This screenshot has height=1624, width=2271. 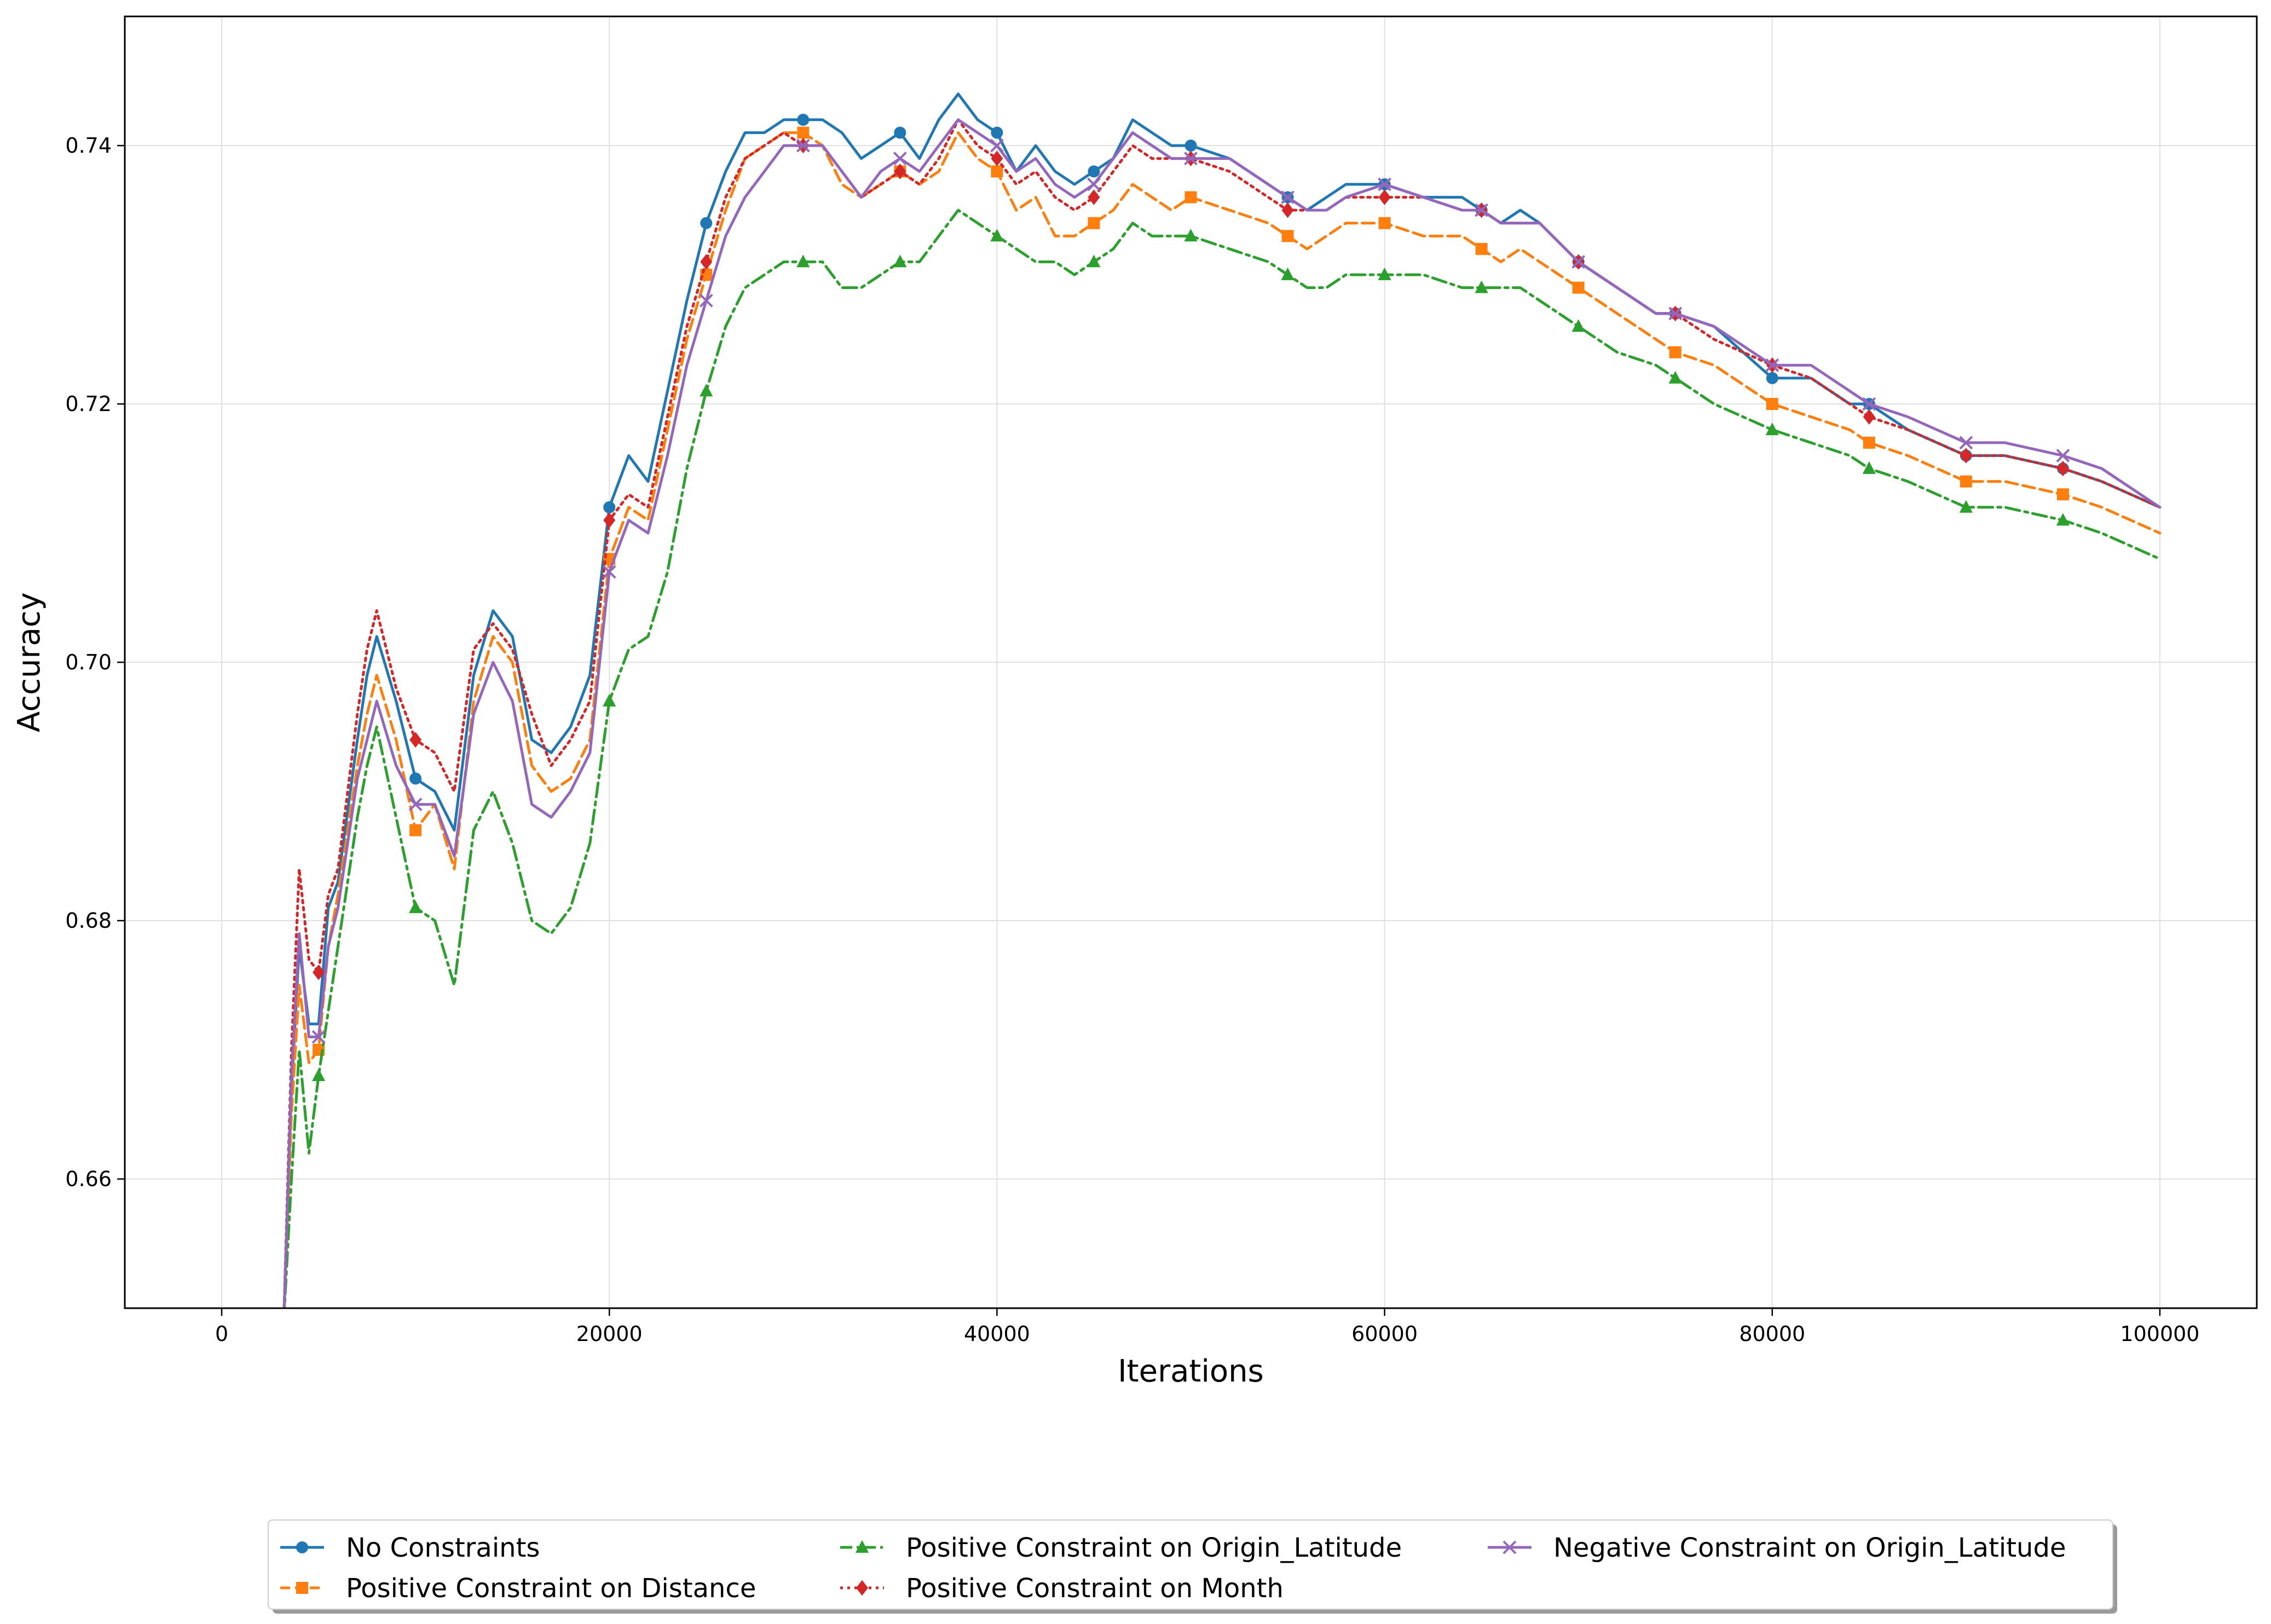 I want to click on x-tick-label: 60000, so click(x=1384, y=1334).